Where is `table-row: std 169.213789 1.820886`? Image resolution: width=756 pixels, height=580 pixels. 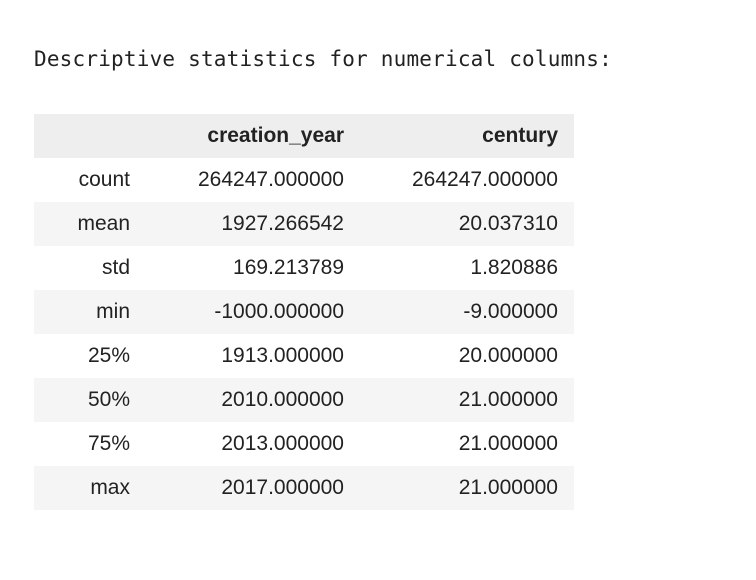 table-row: std 169.213789 1.820886 is located at coordinates (304, 268).